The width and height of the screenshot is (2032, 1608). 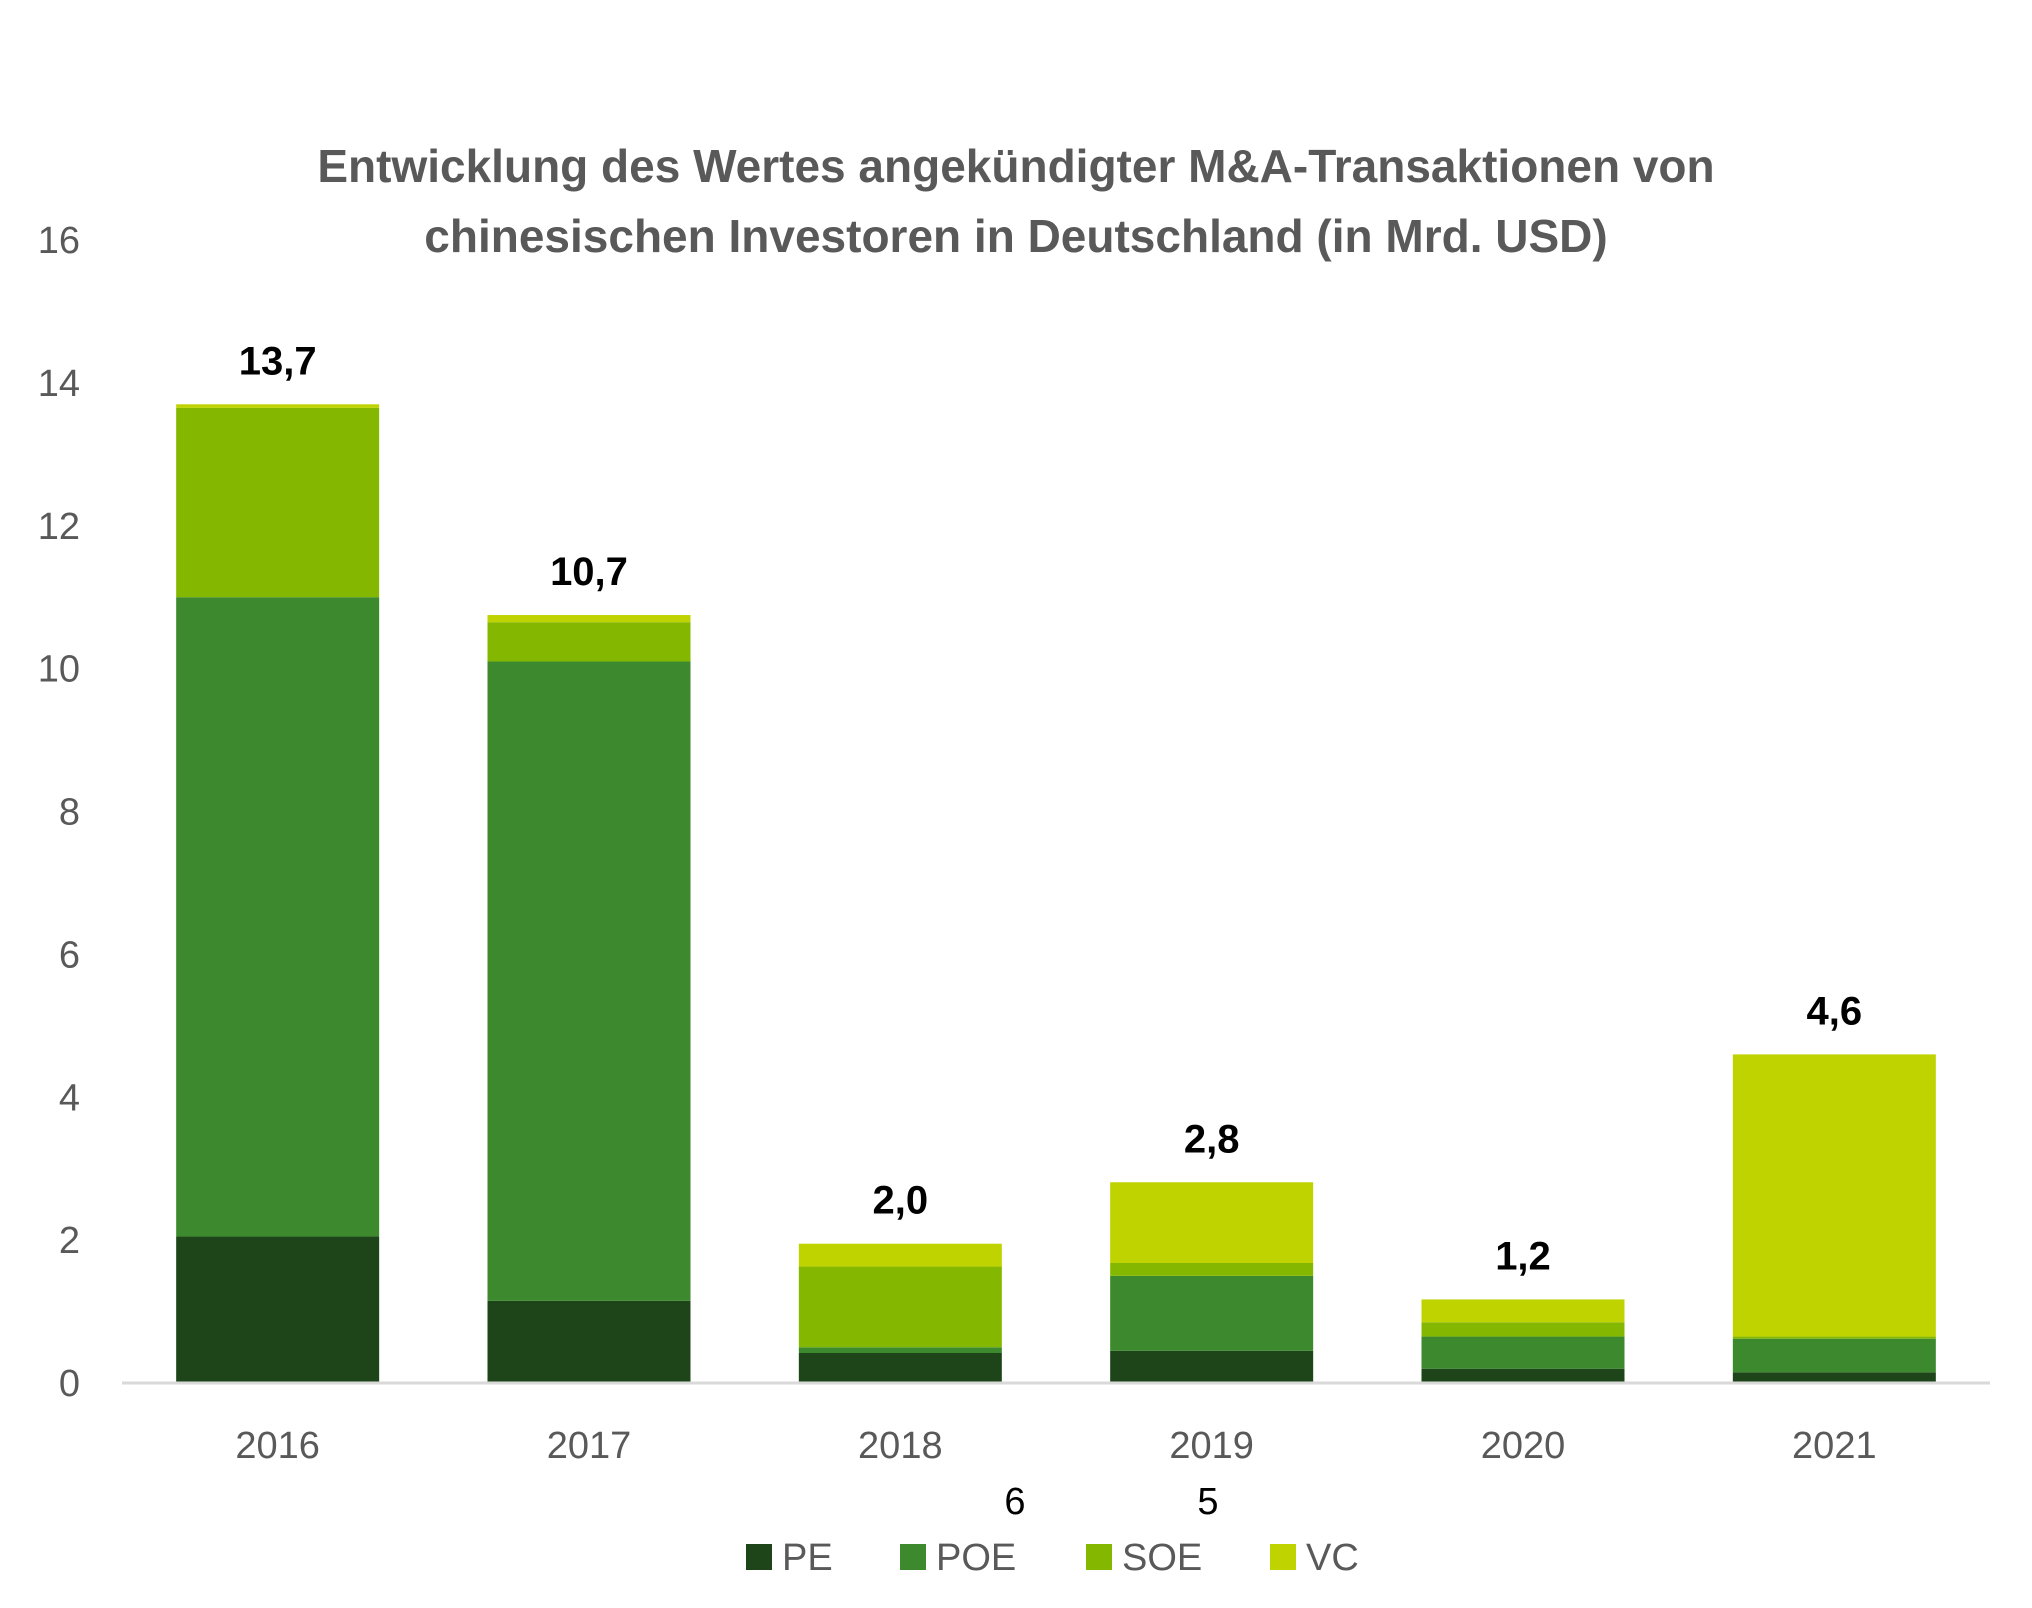 I want to click on total-label: 13,7, so click(x=278, y=361).